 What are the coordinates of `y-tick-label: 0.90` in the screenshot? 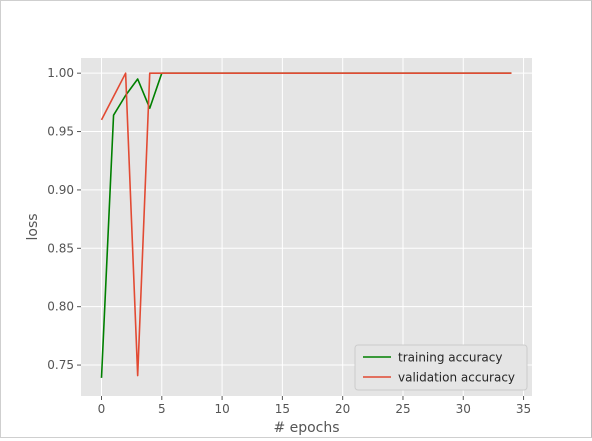 It's located at (60, 190).